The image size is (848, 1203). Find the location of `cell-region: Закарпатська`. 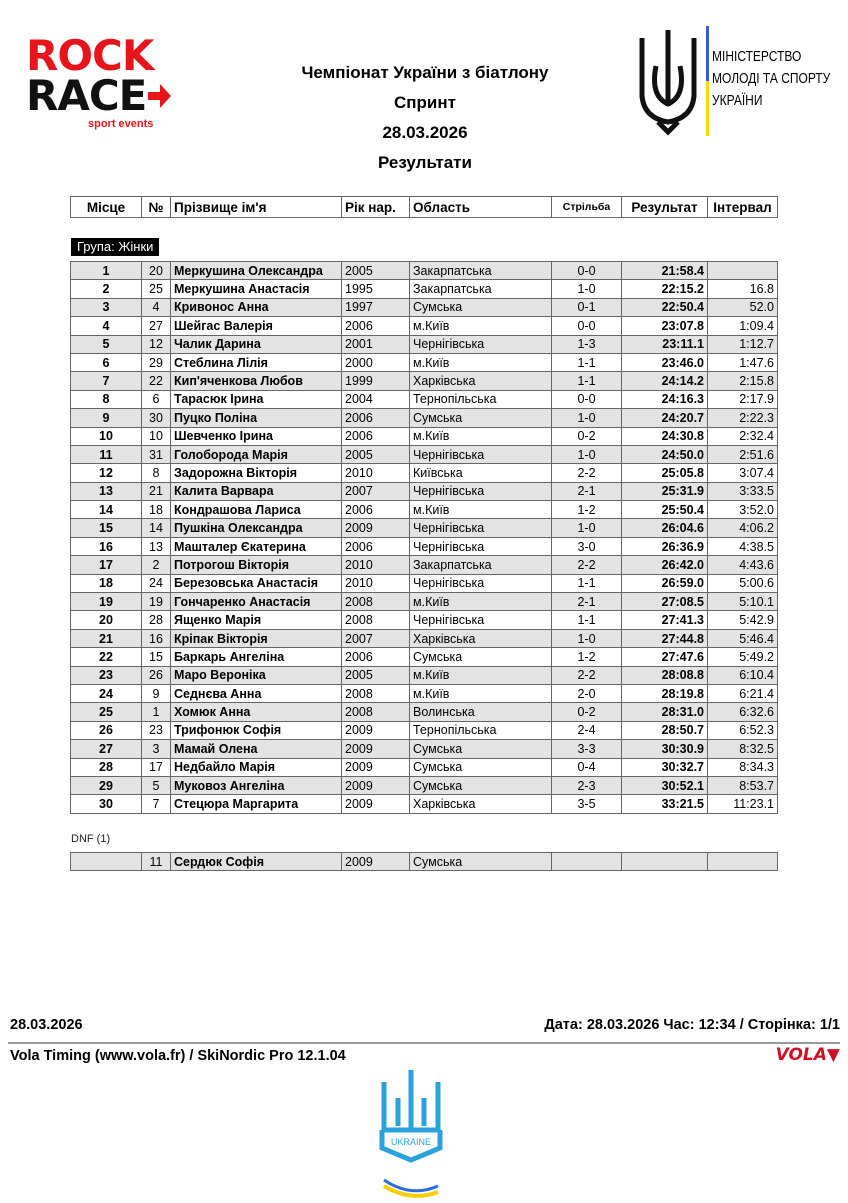

cell-region: Закарпатська is located at coordinates (480, 289).